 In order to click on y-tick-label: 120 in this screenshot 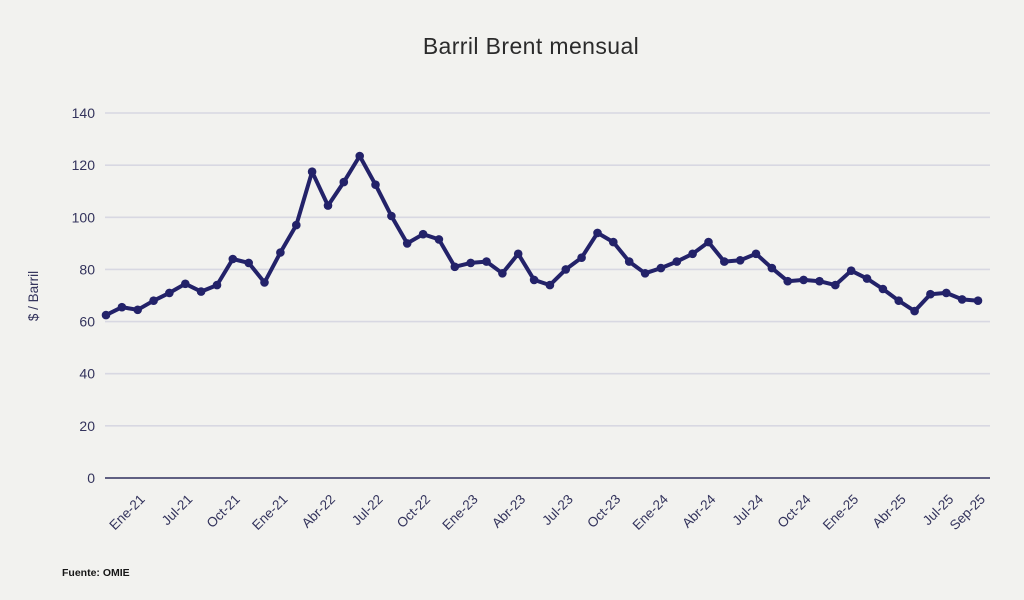, I will do `click(84, 165)`.